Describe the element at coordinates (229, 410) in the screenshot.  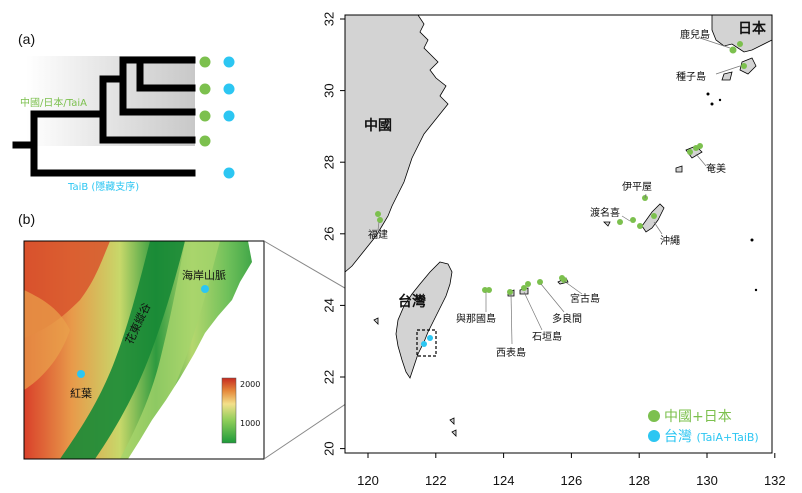
I see `elevation-scale` at that location.